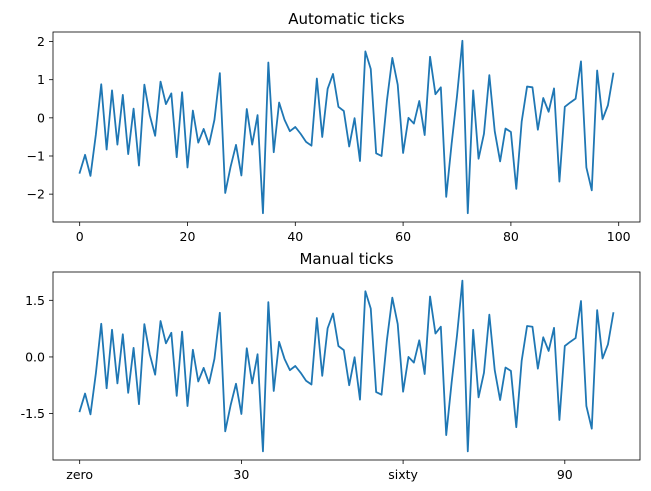  Describe the element at coordinates (41, 79) in the screenshot. I see `y-tick-label-top: 1` at that location.